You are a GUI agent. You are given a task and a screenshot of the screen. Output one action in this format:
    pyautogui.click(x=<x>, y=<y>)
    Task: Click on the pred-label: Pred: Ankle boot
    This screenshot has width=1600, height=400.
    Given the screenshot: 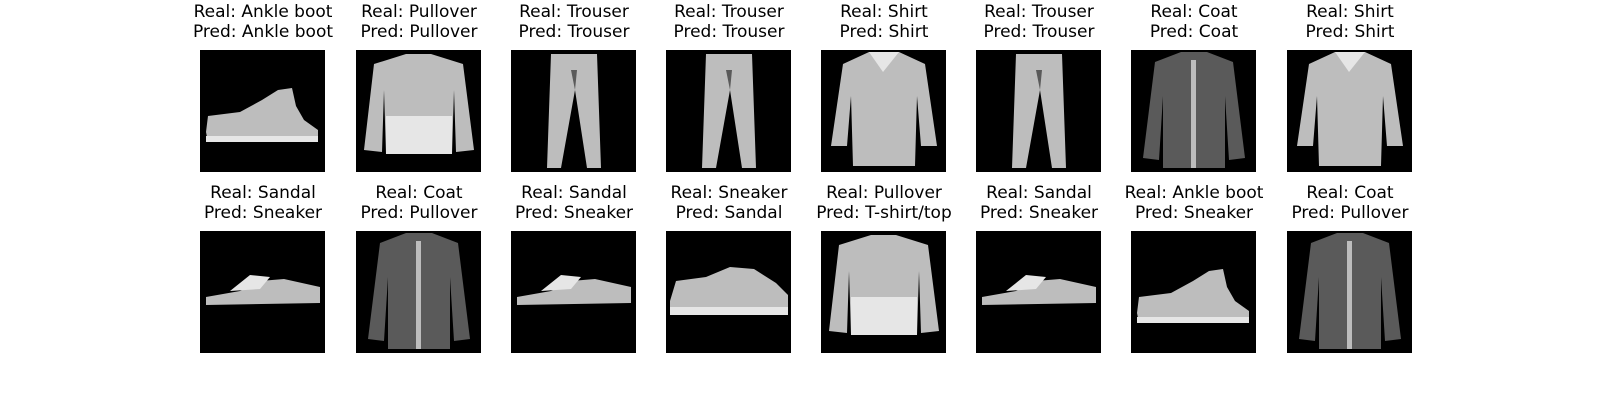 What is the action you would take?
    pyautogui.click(x=263, y=32)
    